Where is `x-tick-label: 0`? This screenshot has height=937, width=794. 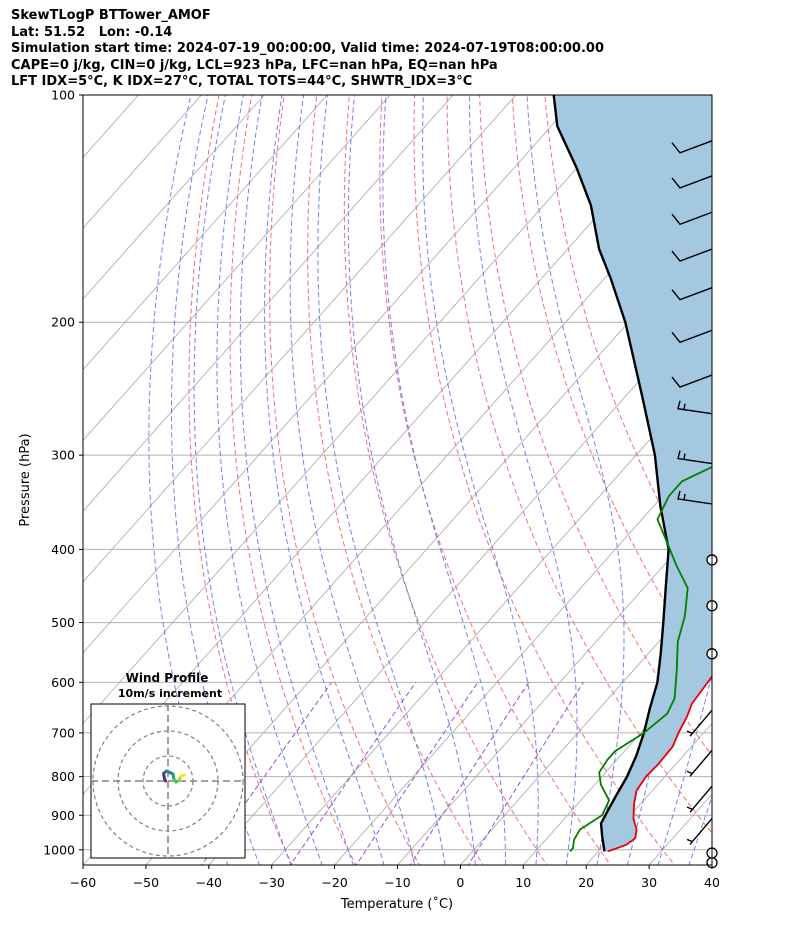 x-tick-label: 0 is located at coordinates (460, 882).